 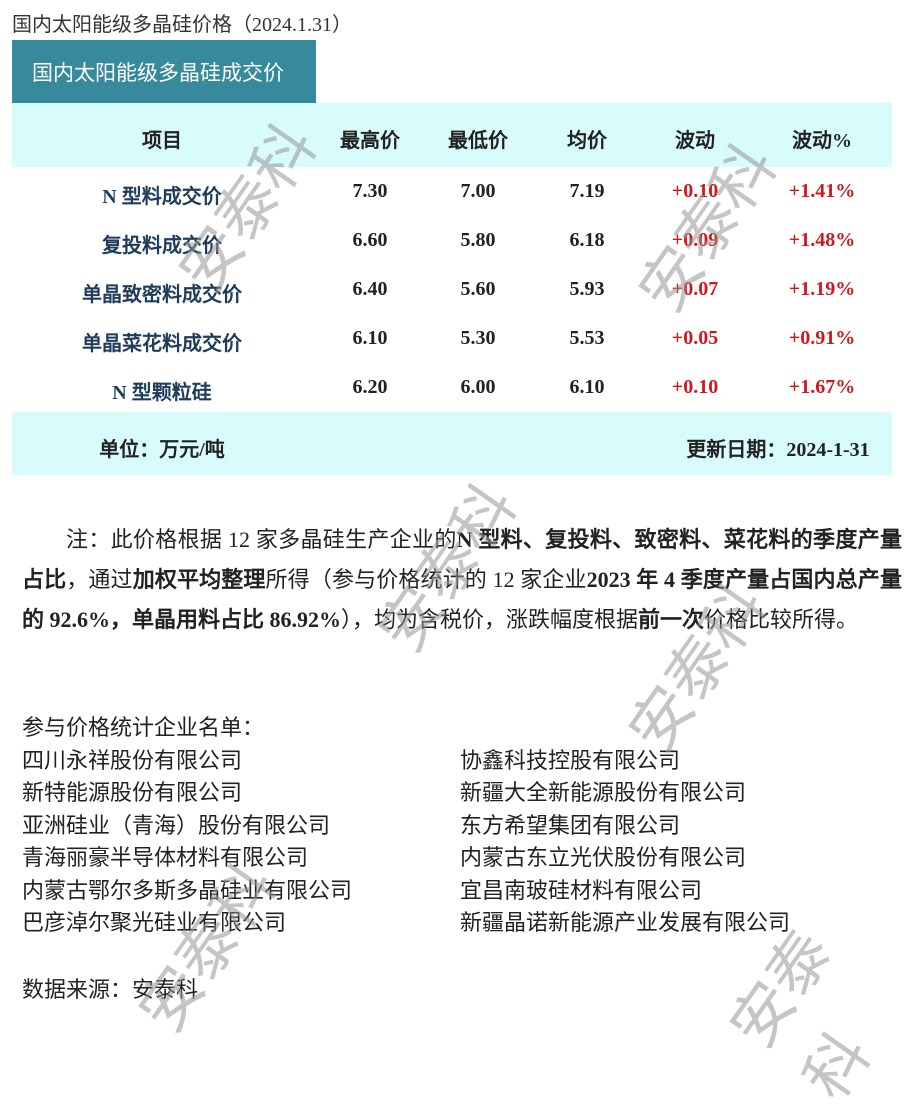 I want to click on row-avg: 5.93, so click(x=587, y=289).